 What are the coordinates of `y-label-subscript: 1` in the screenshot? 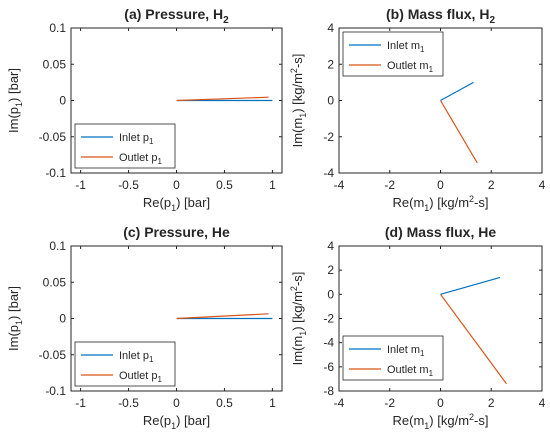 It's located at (303, 333).